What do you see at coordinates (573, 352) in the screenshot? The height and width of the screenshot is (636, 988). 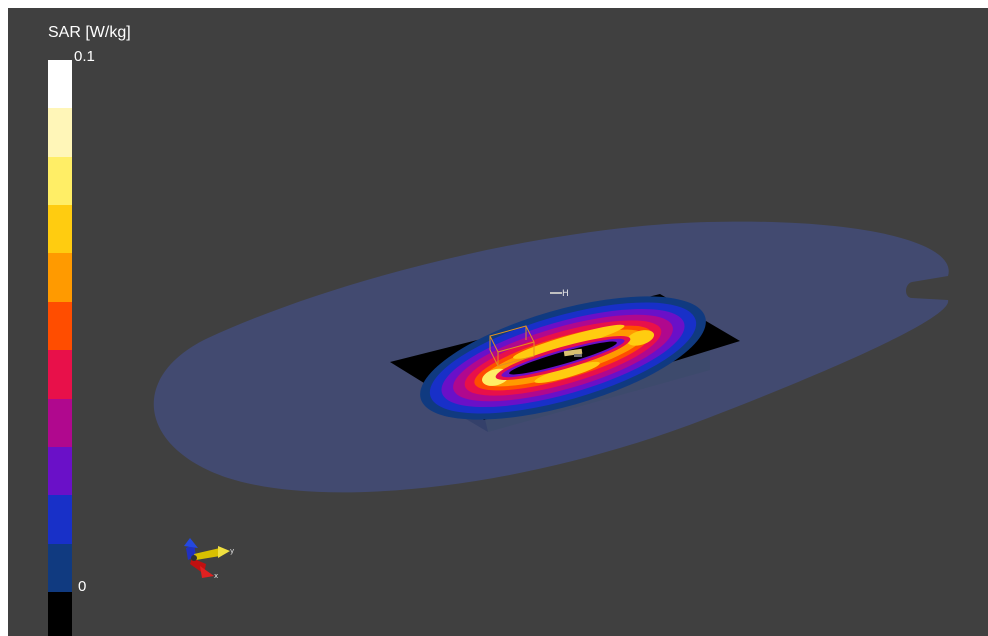 I see `device-icon` at bounding box center [573, 352].